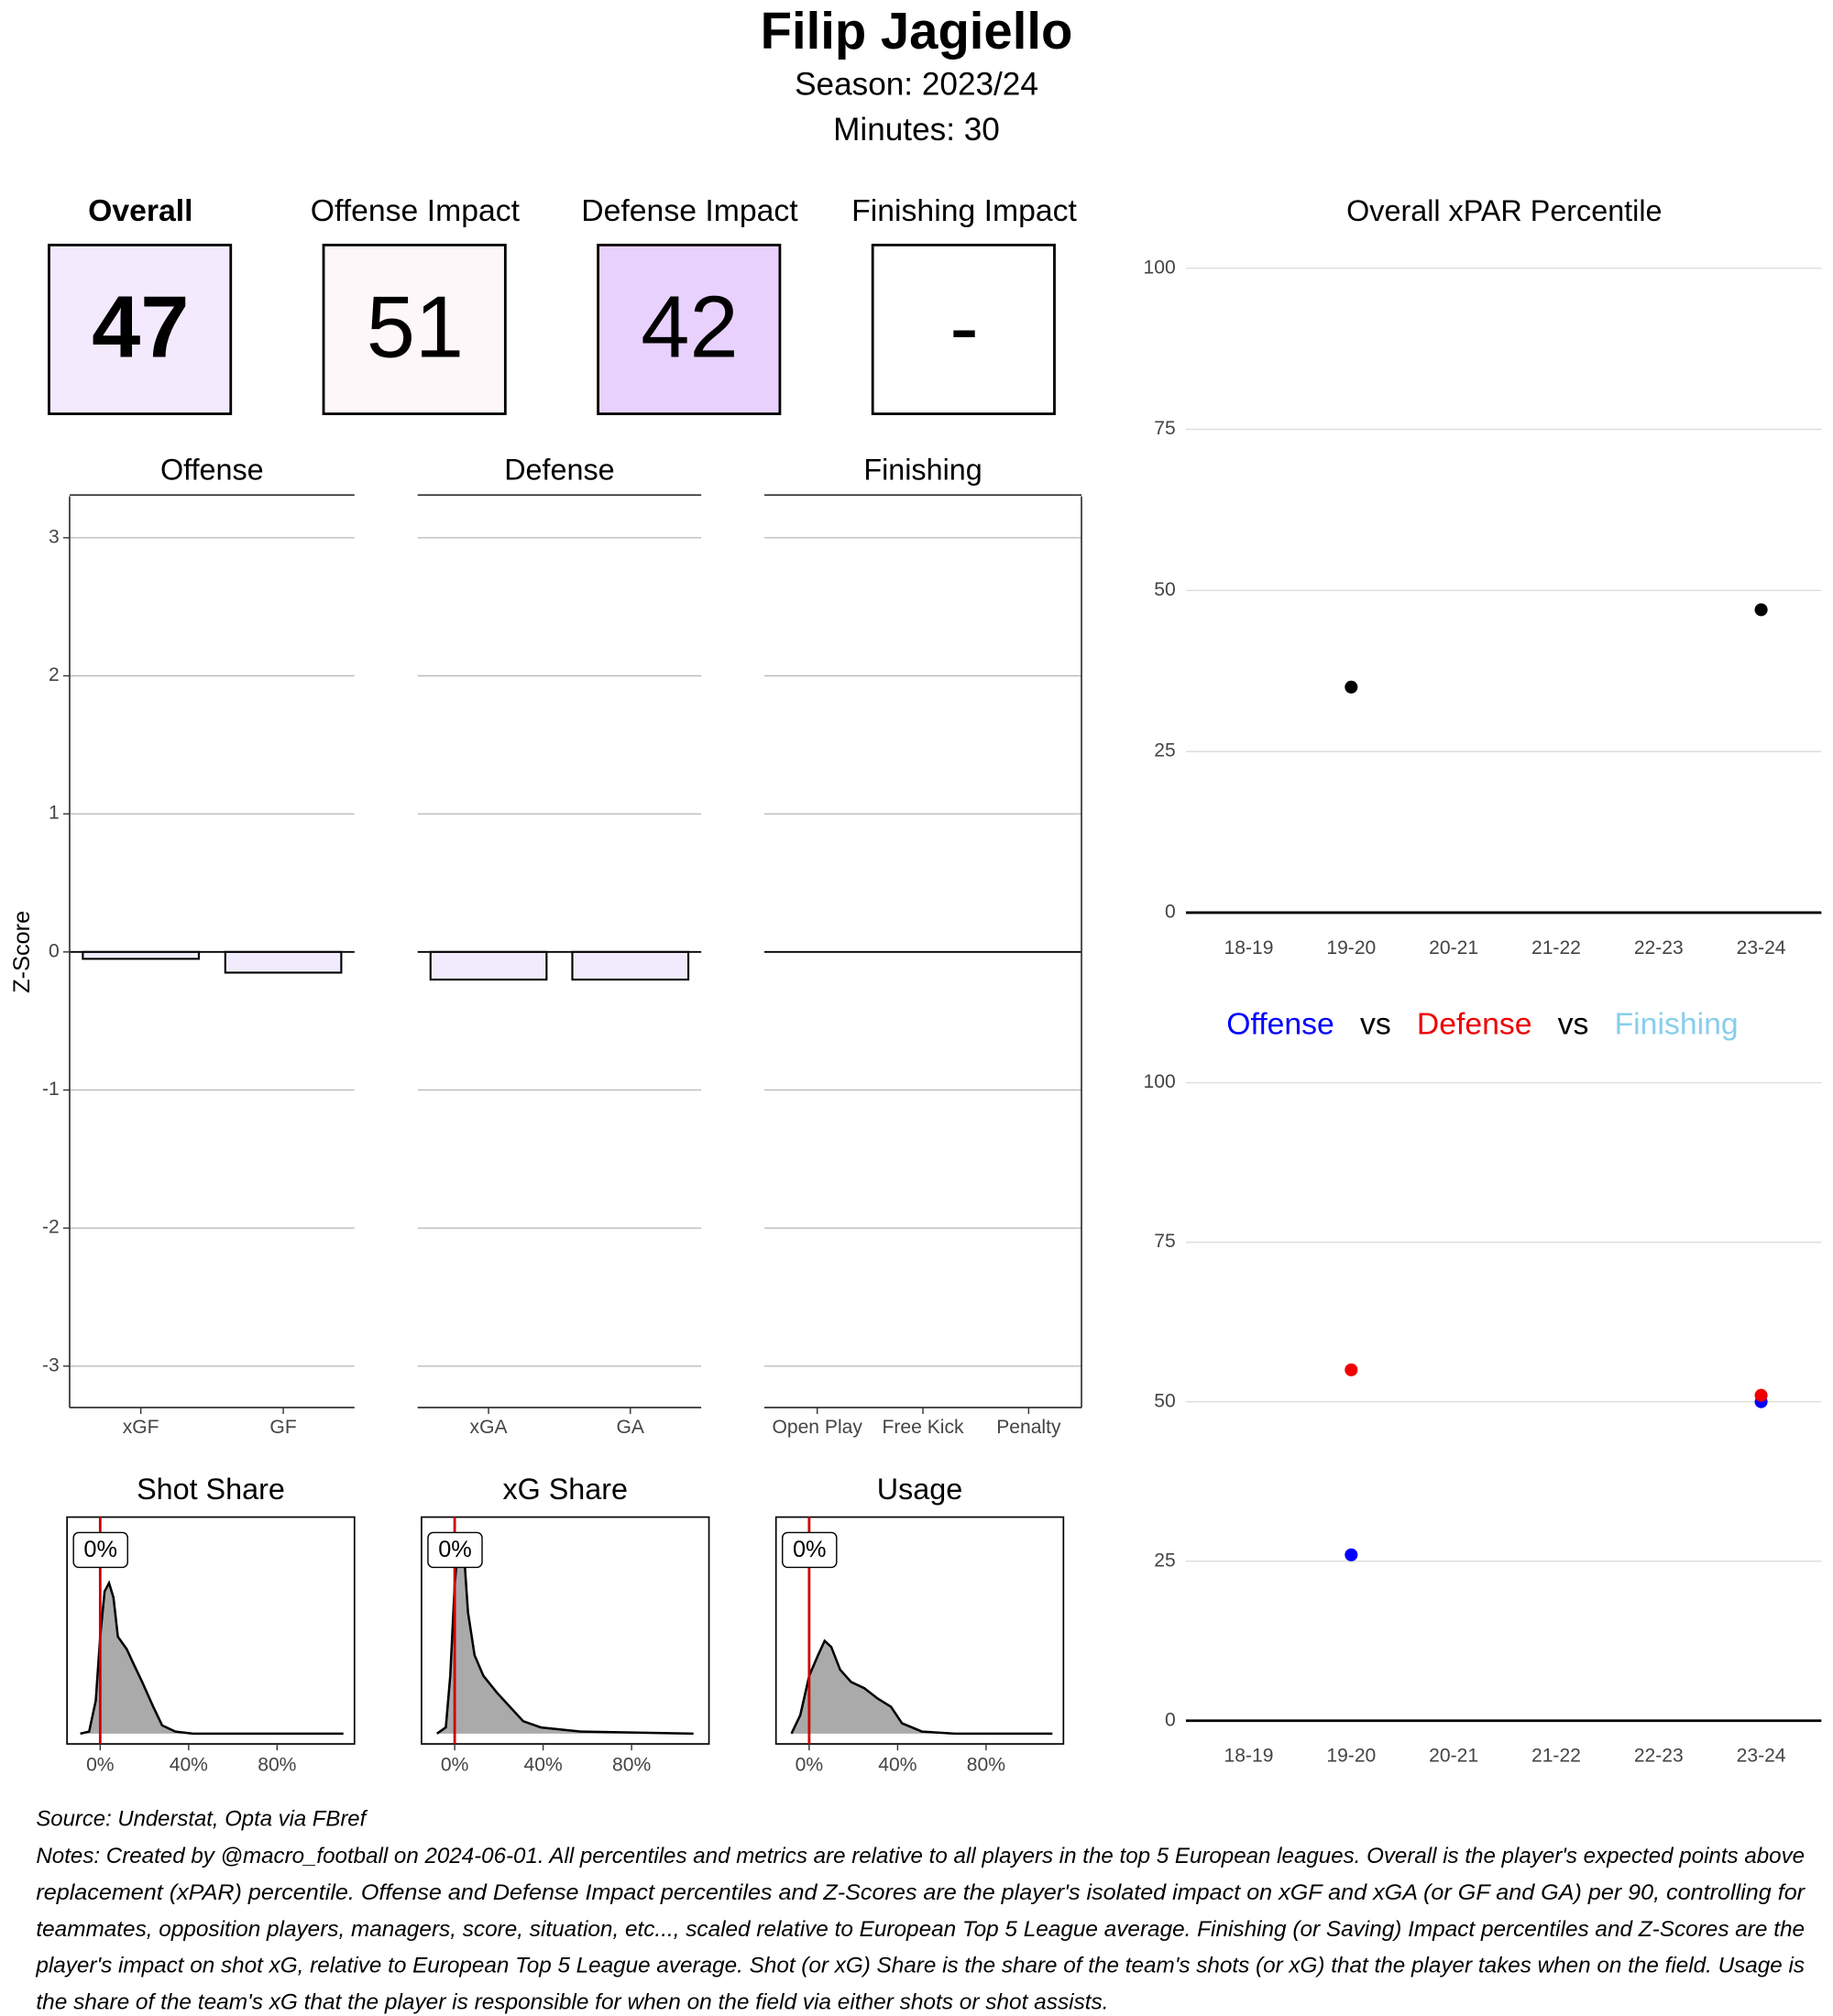  I want to click on legend-entry: Offense, so click(1280, 1024).